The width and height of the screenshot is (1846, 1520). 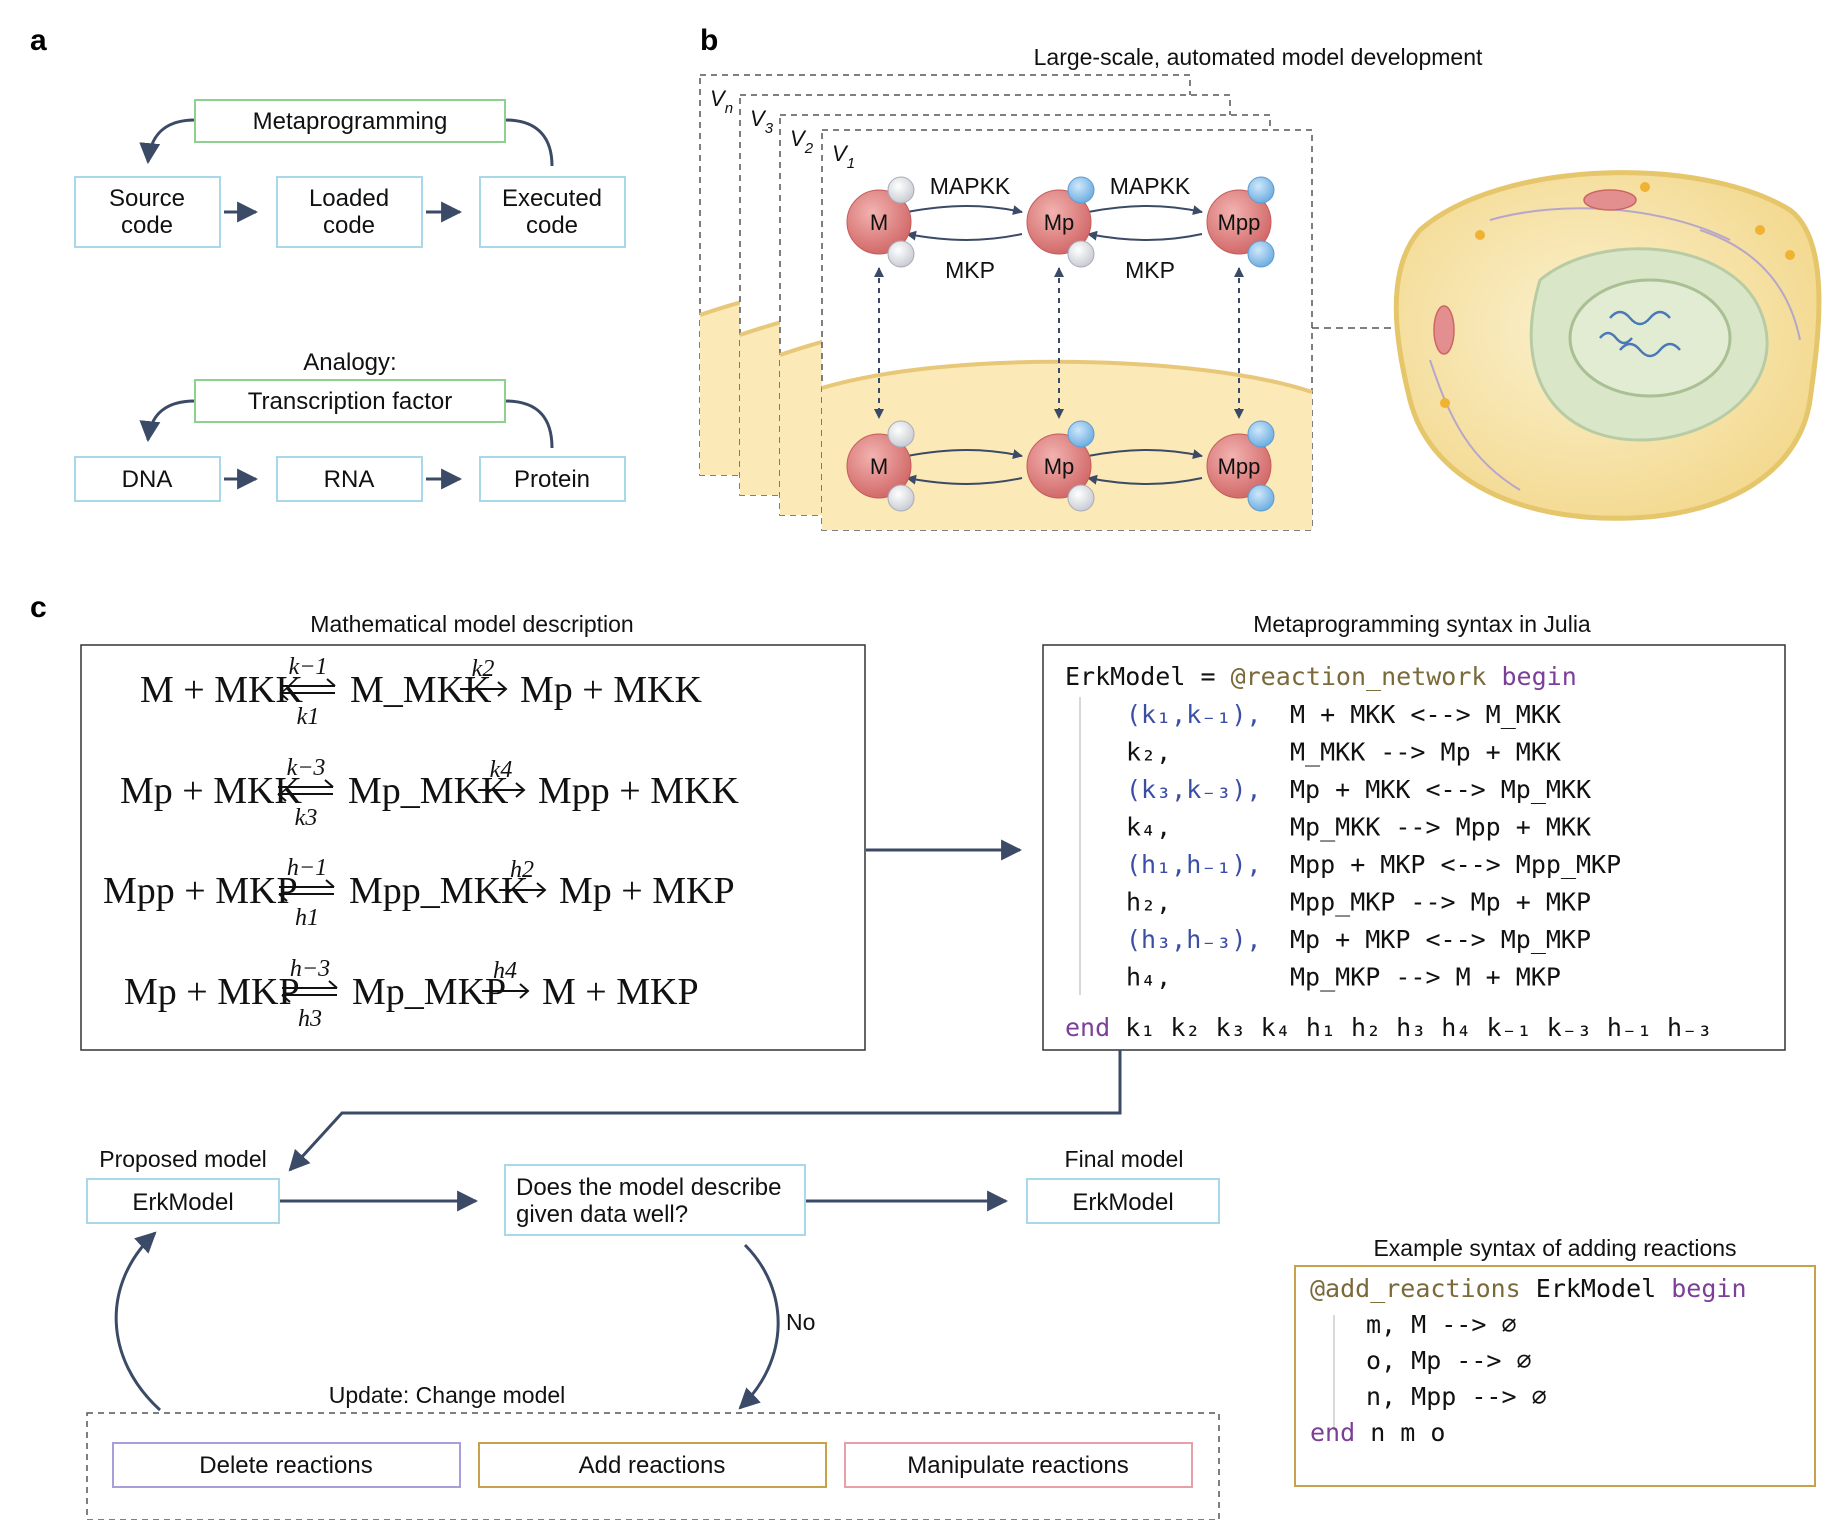 I want to click on vesicle, so click(x=1480, y=235).